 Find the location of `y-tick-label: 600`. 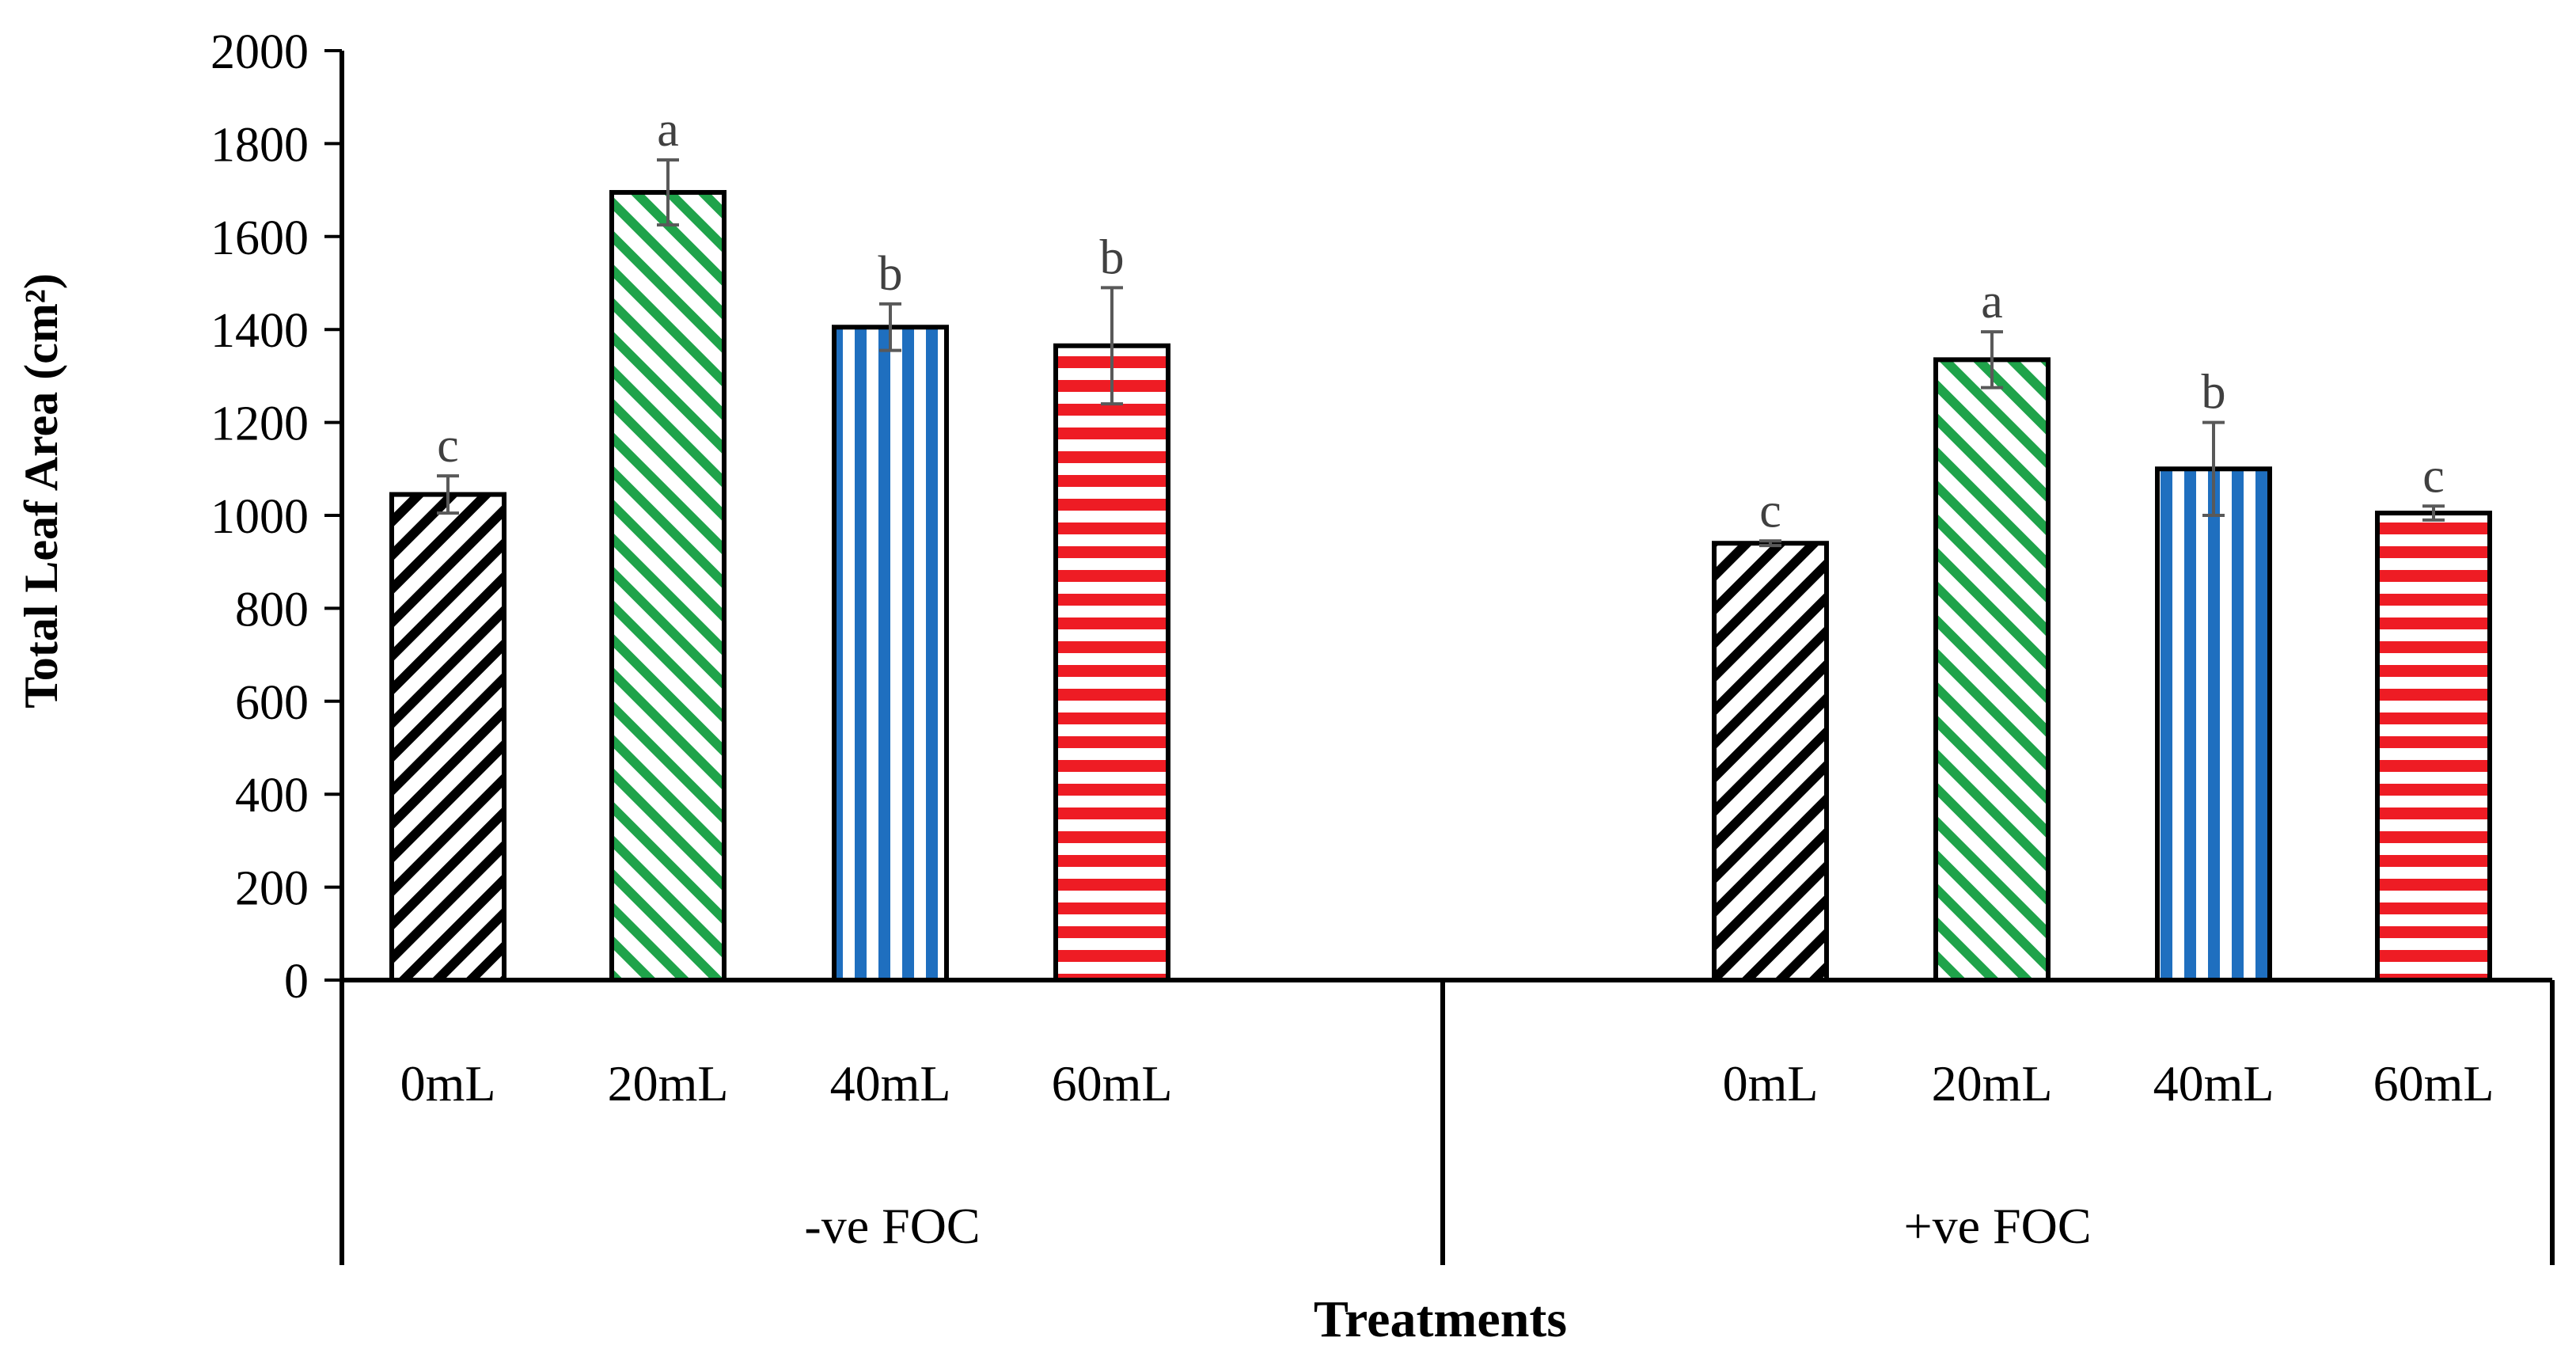

y-tick-label: 600 is located at coordinates (272, 703).